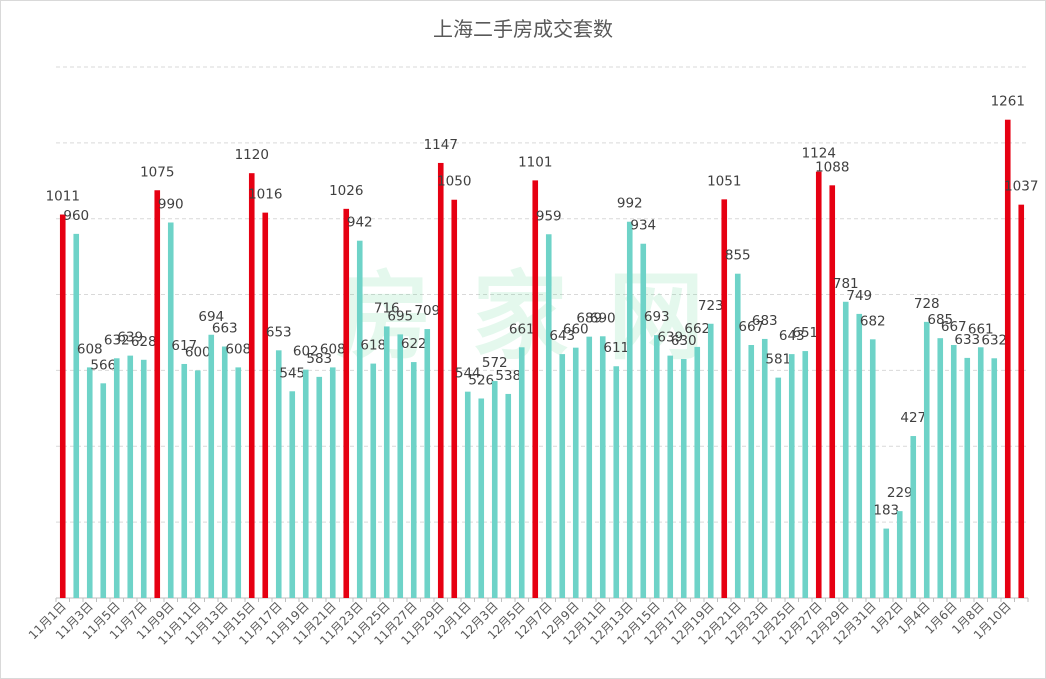  Describe the element at coordinates (157, 172) in the screenshot. I see `data-label: 1075` at that location.